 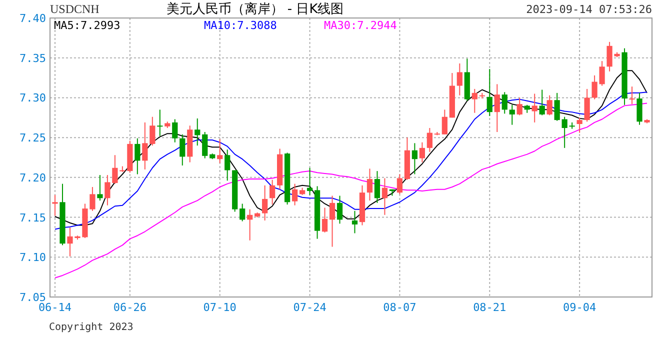 What do you see at coordinates (589, 9) in the screenshot?
I see `text: 2023-09-14 07:53:26` at bounding box center [589, 9].